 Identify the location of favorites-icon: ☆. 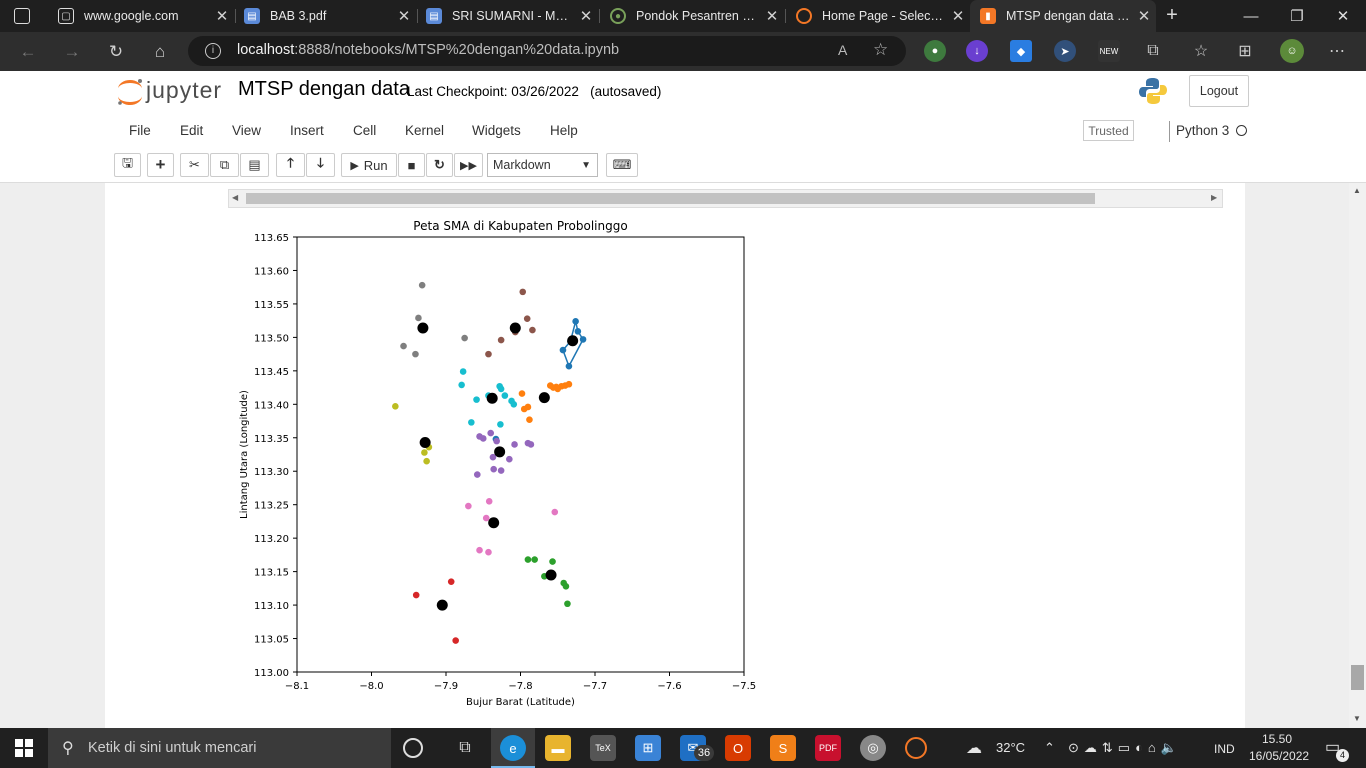
(1201, 51).